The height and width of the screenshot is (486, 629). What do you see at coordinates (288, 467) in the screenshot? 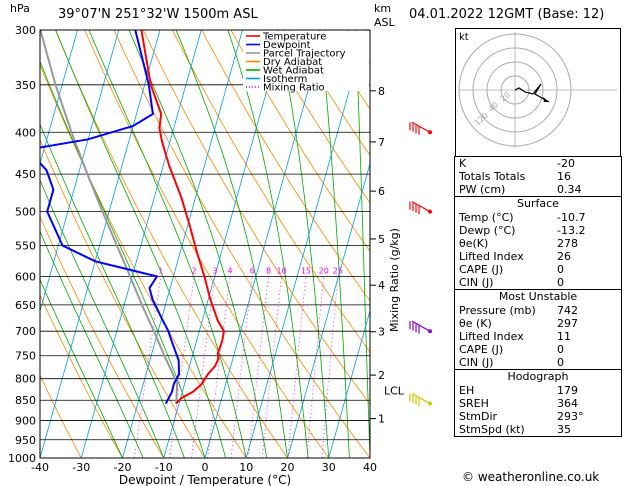
I see `temperature-tick-label: 20` at bounding box center [288, 467].